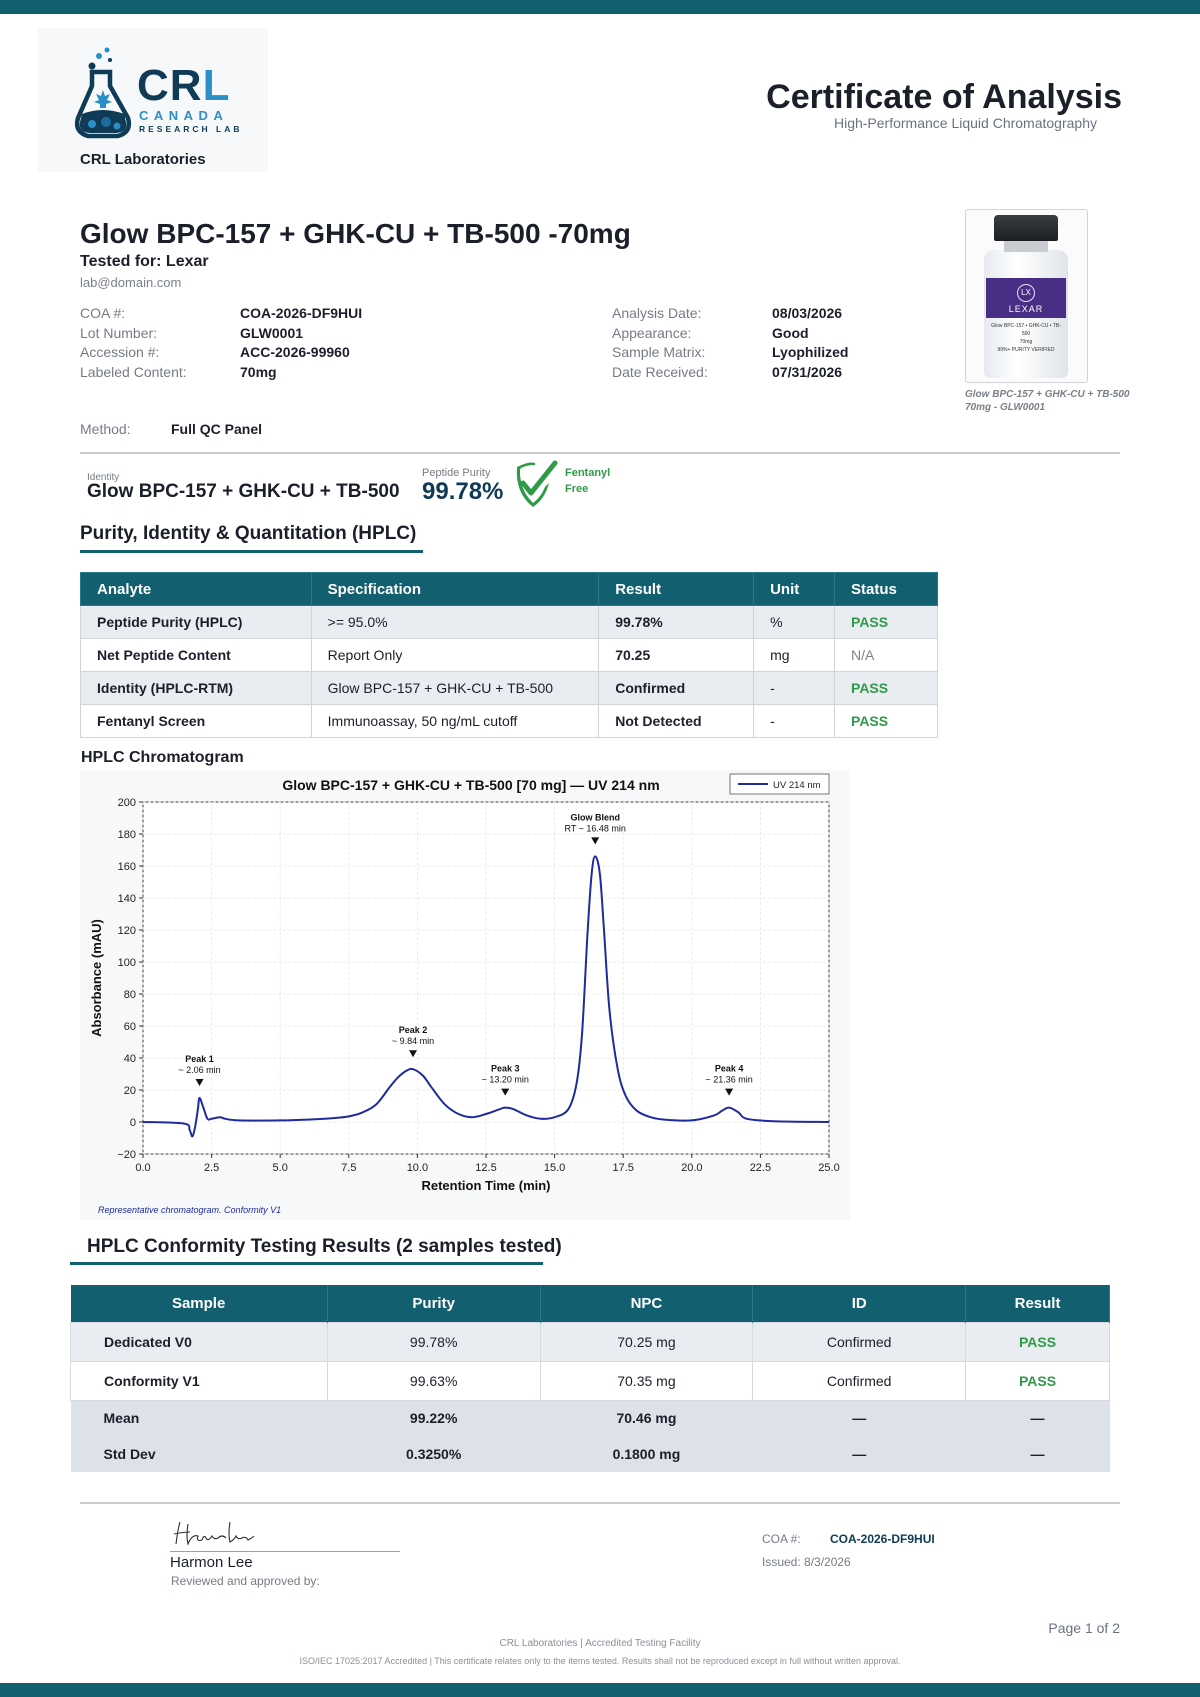 This screenshot has width=1200, height=1697. Describe the element at coordinates (590, 1454) in the screenshot. I see `stats-row-std-dev: Std Dev 0.3250% 0.1800 mg — —` at that location.